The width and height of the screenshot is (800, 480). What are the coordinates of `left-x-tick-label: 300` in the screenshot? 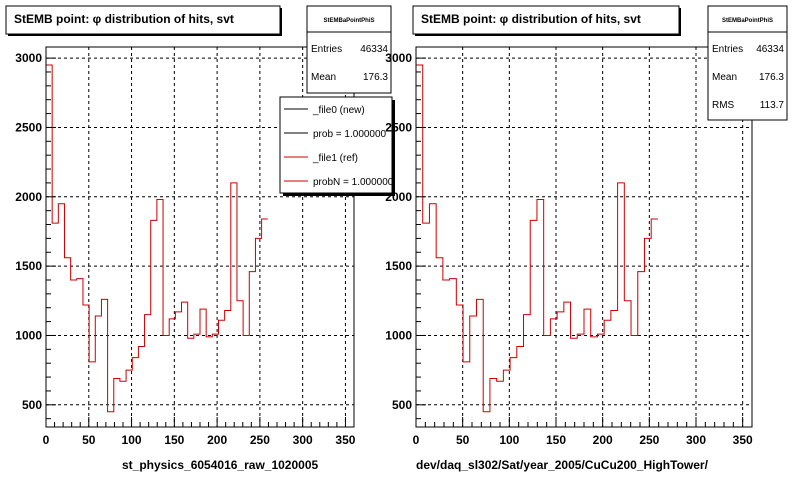 It's located at (303, 440).